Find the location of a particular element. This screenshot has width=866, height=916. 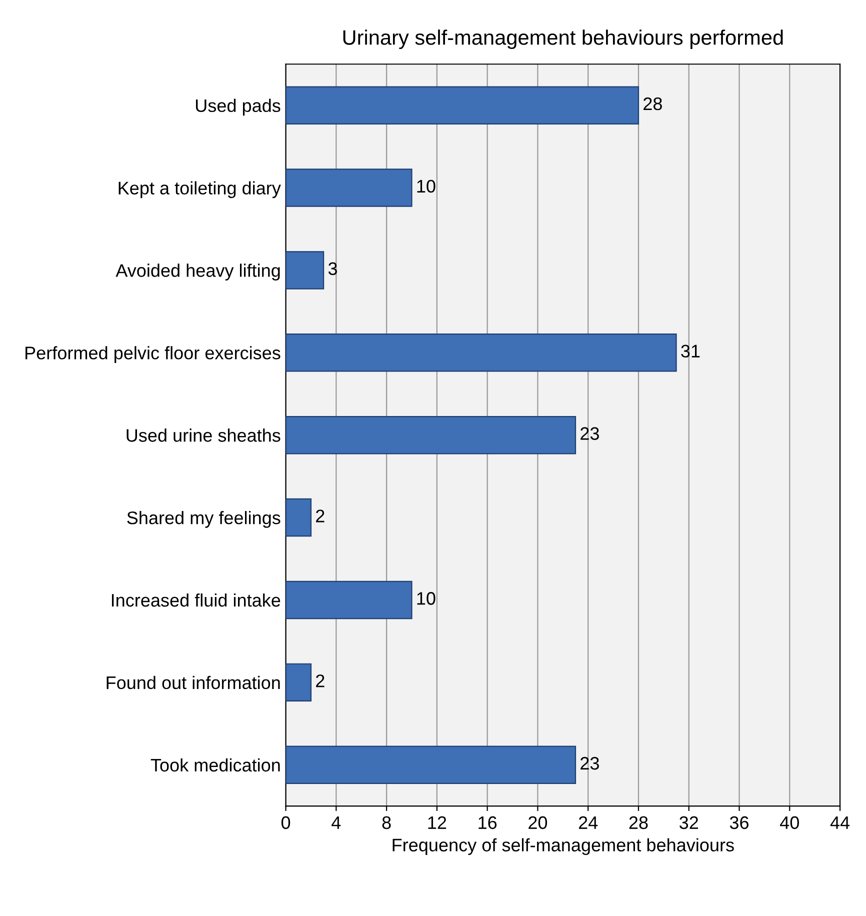

y-tick-label: Used urine sheaths is located at coordinates (203, 435).